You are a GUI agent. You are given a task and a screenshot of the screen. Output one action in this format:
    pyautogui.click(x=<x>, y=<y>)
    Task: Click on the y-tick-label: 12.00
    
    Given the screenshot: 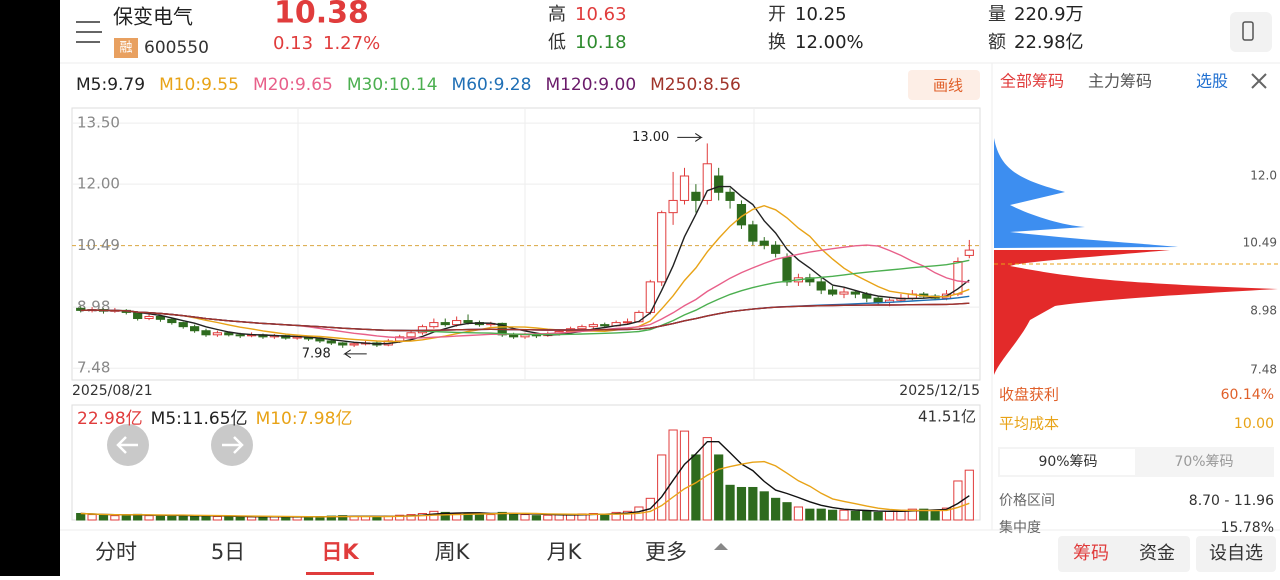 What is the action you would take?
    pyautogui.click(x=98, y=184)
    